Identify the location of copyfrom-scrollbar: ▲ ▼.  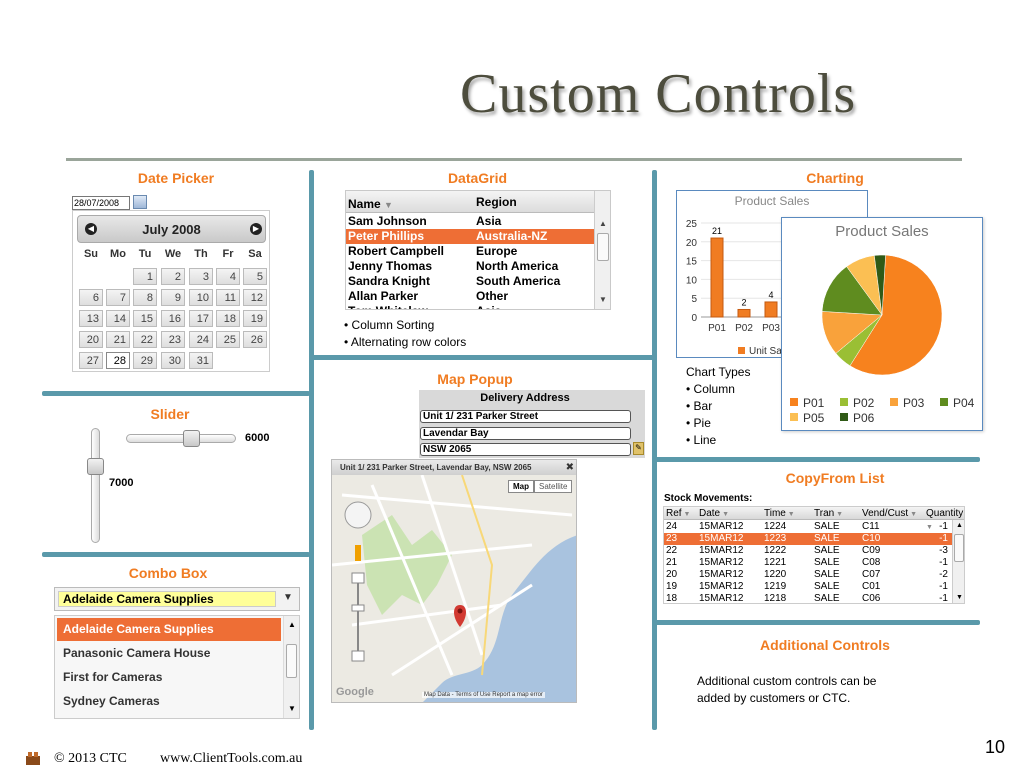
(958, 561).